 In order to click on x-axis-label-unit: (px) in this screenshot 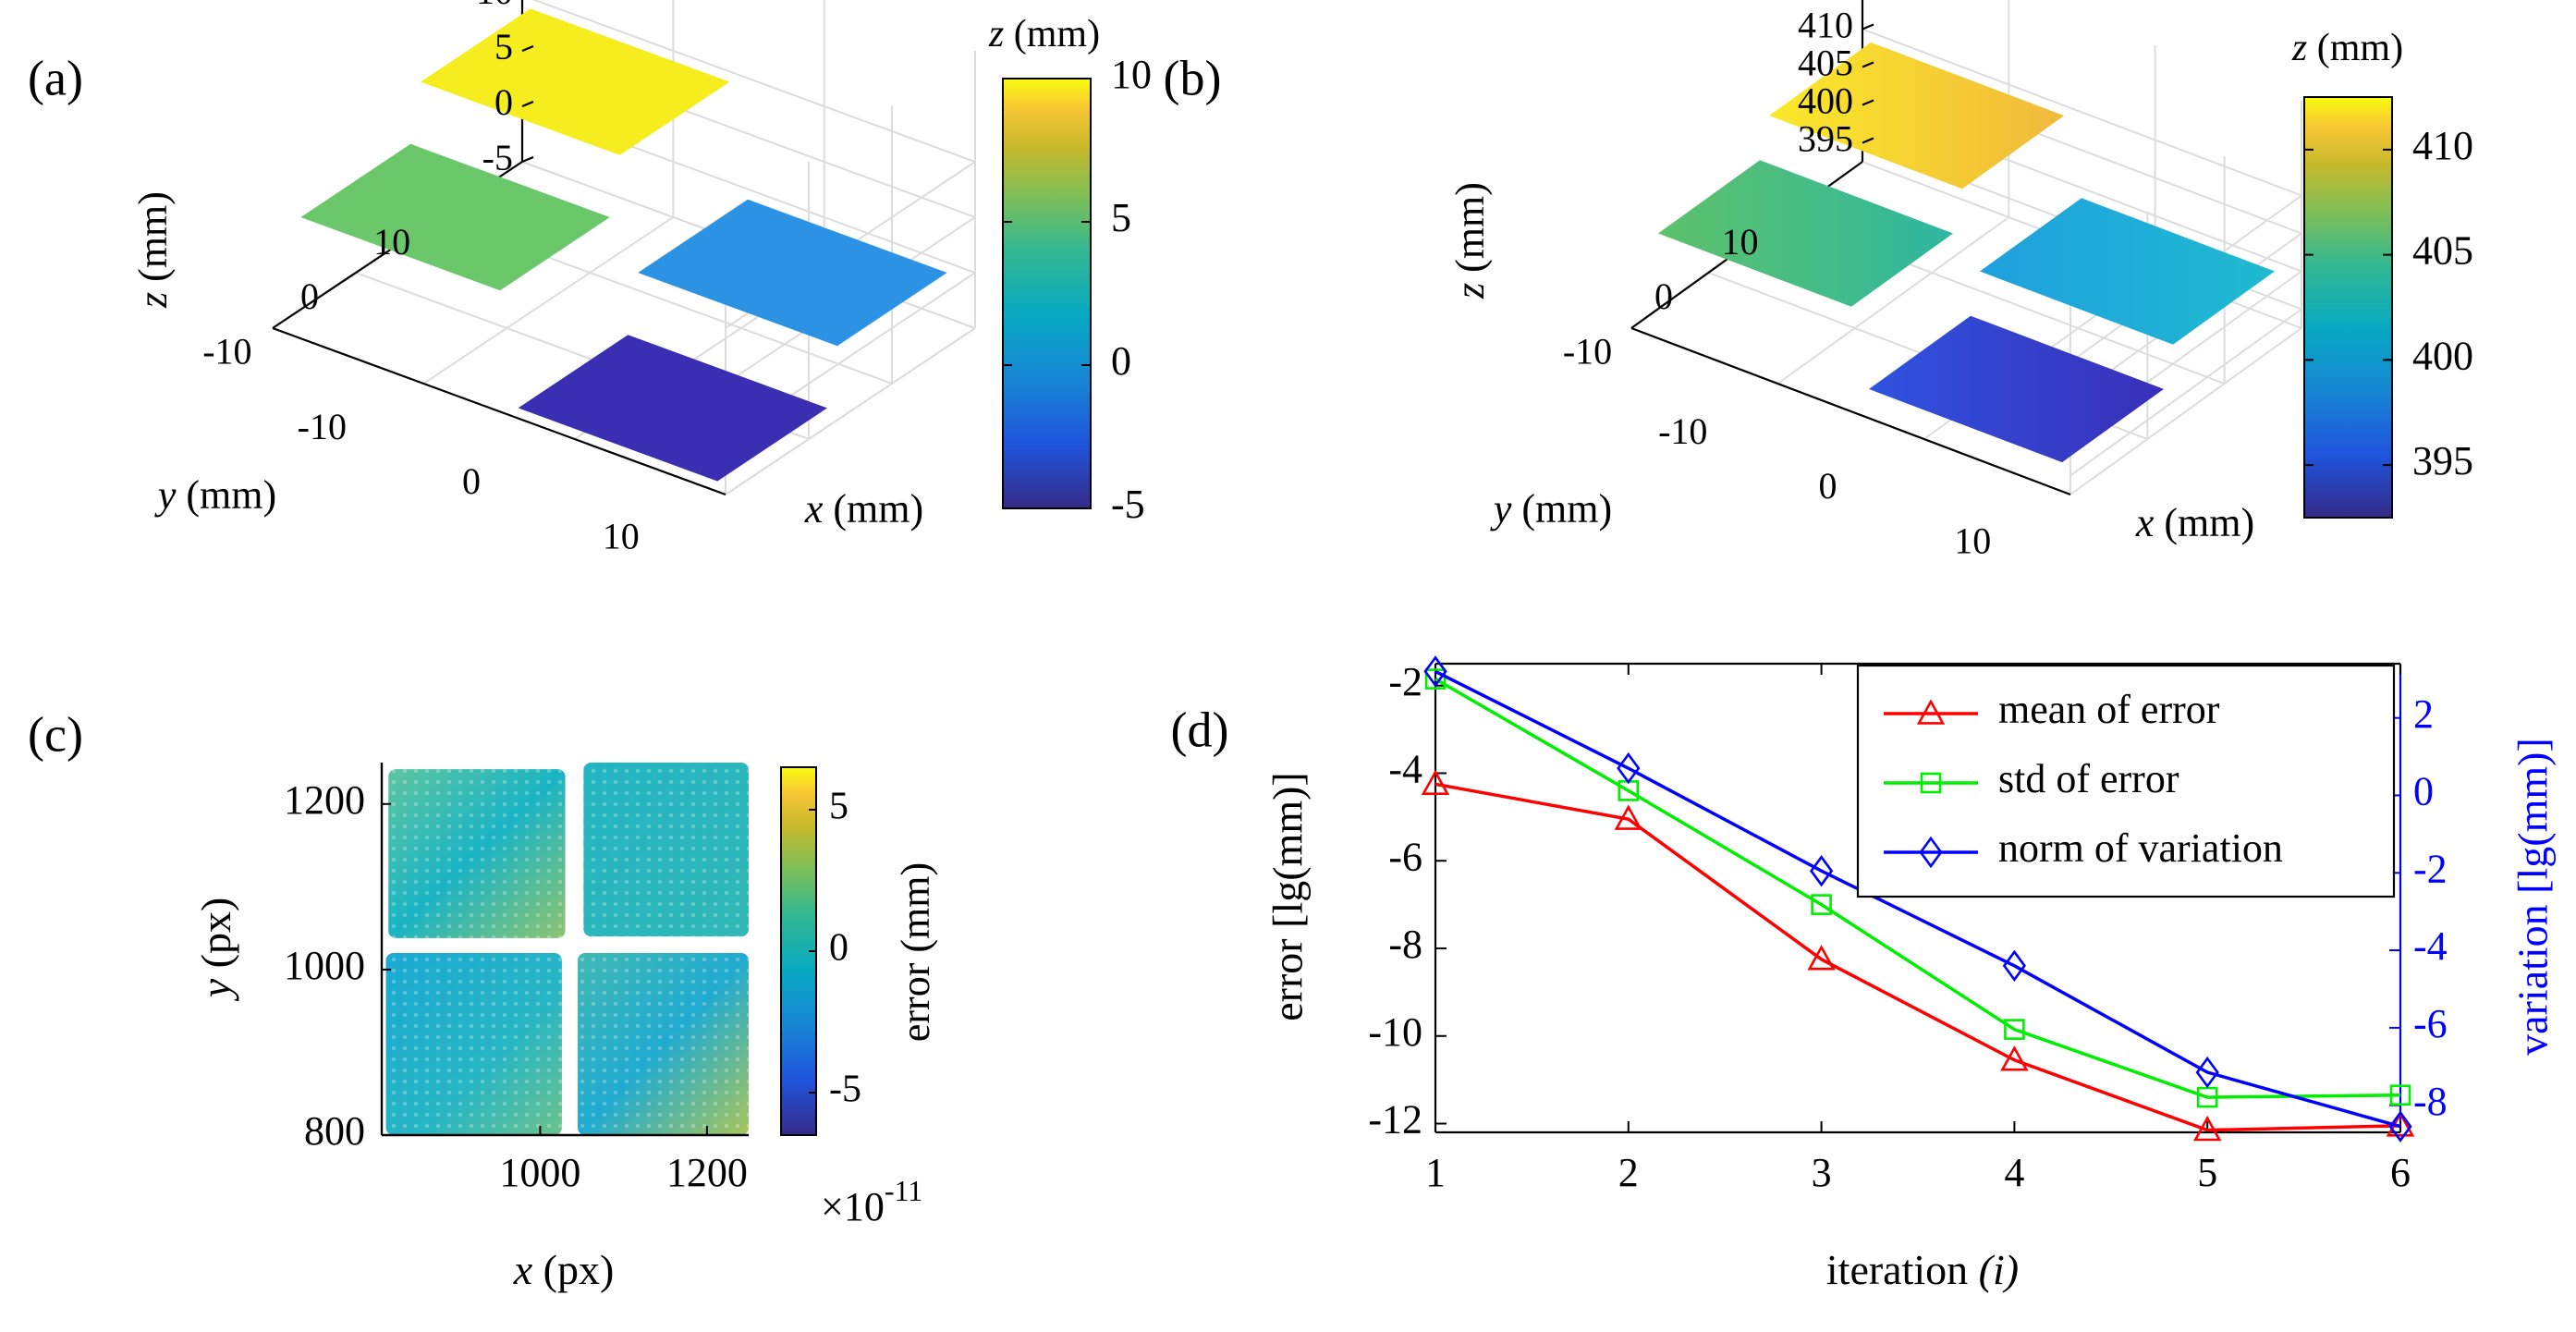, I will do `click(573, 1269)`.